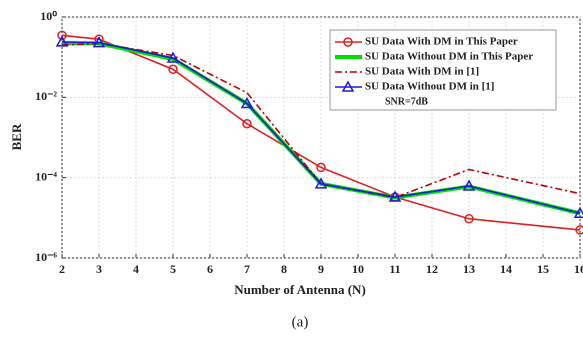 The height and width of the screenshot is (340, 583). Describe the element at coordinates (429, 87) in the screenshot. I see `legend-label: SU Data Without DM in [1]` at that location.